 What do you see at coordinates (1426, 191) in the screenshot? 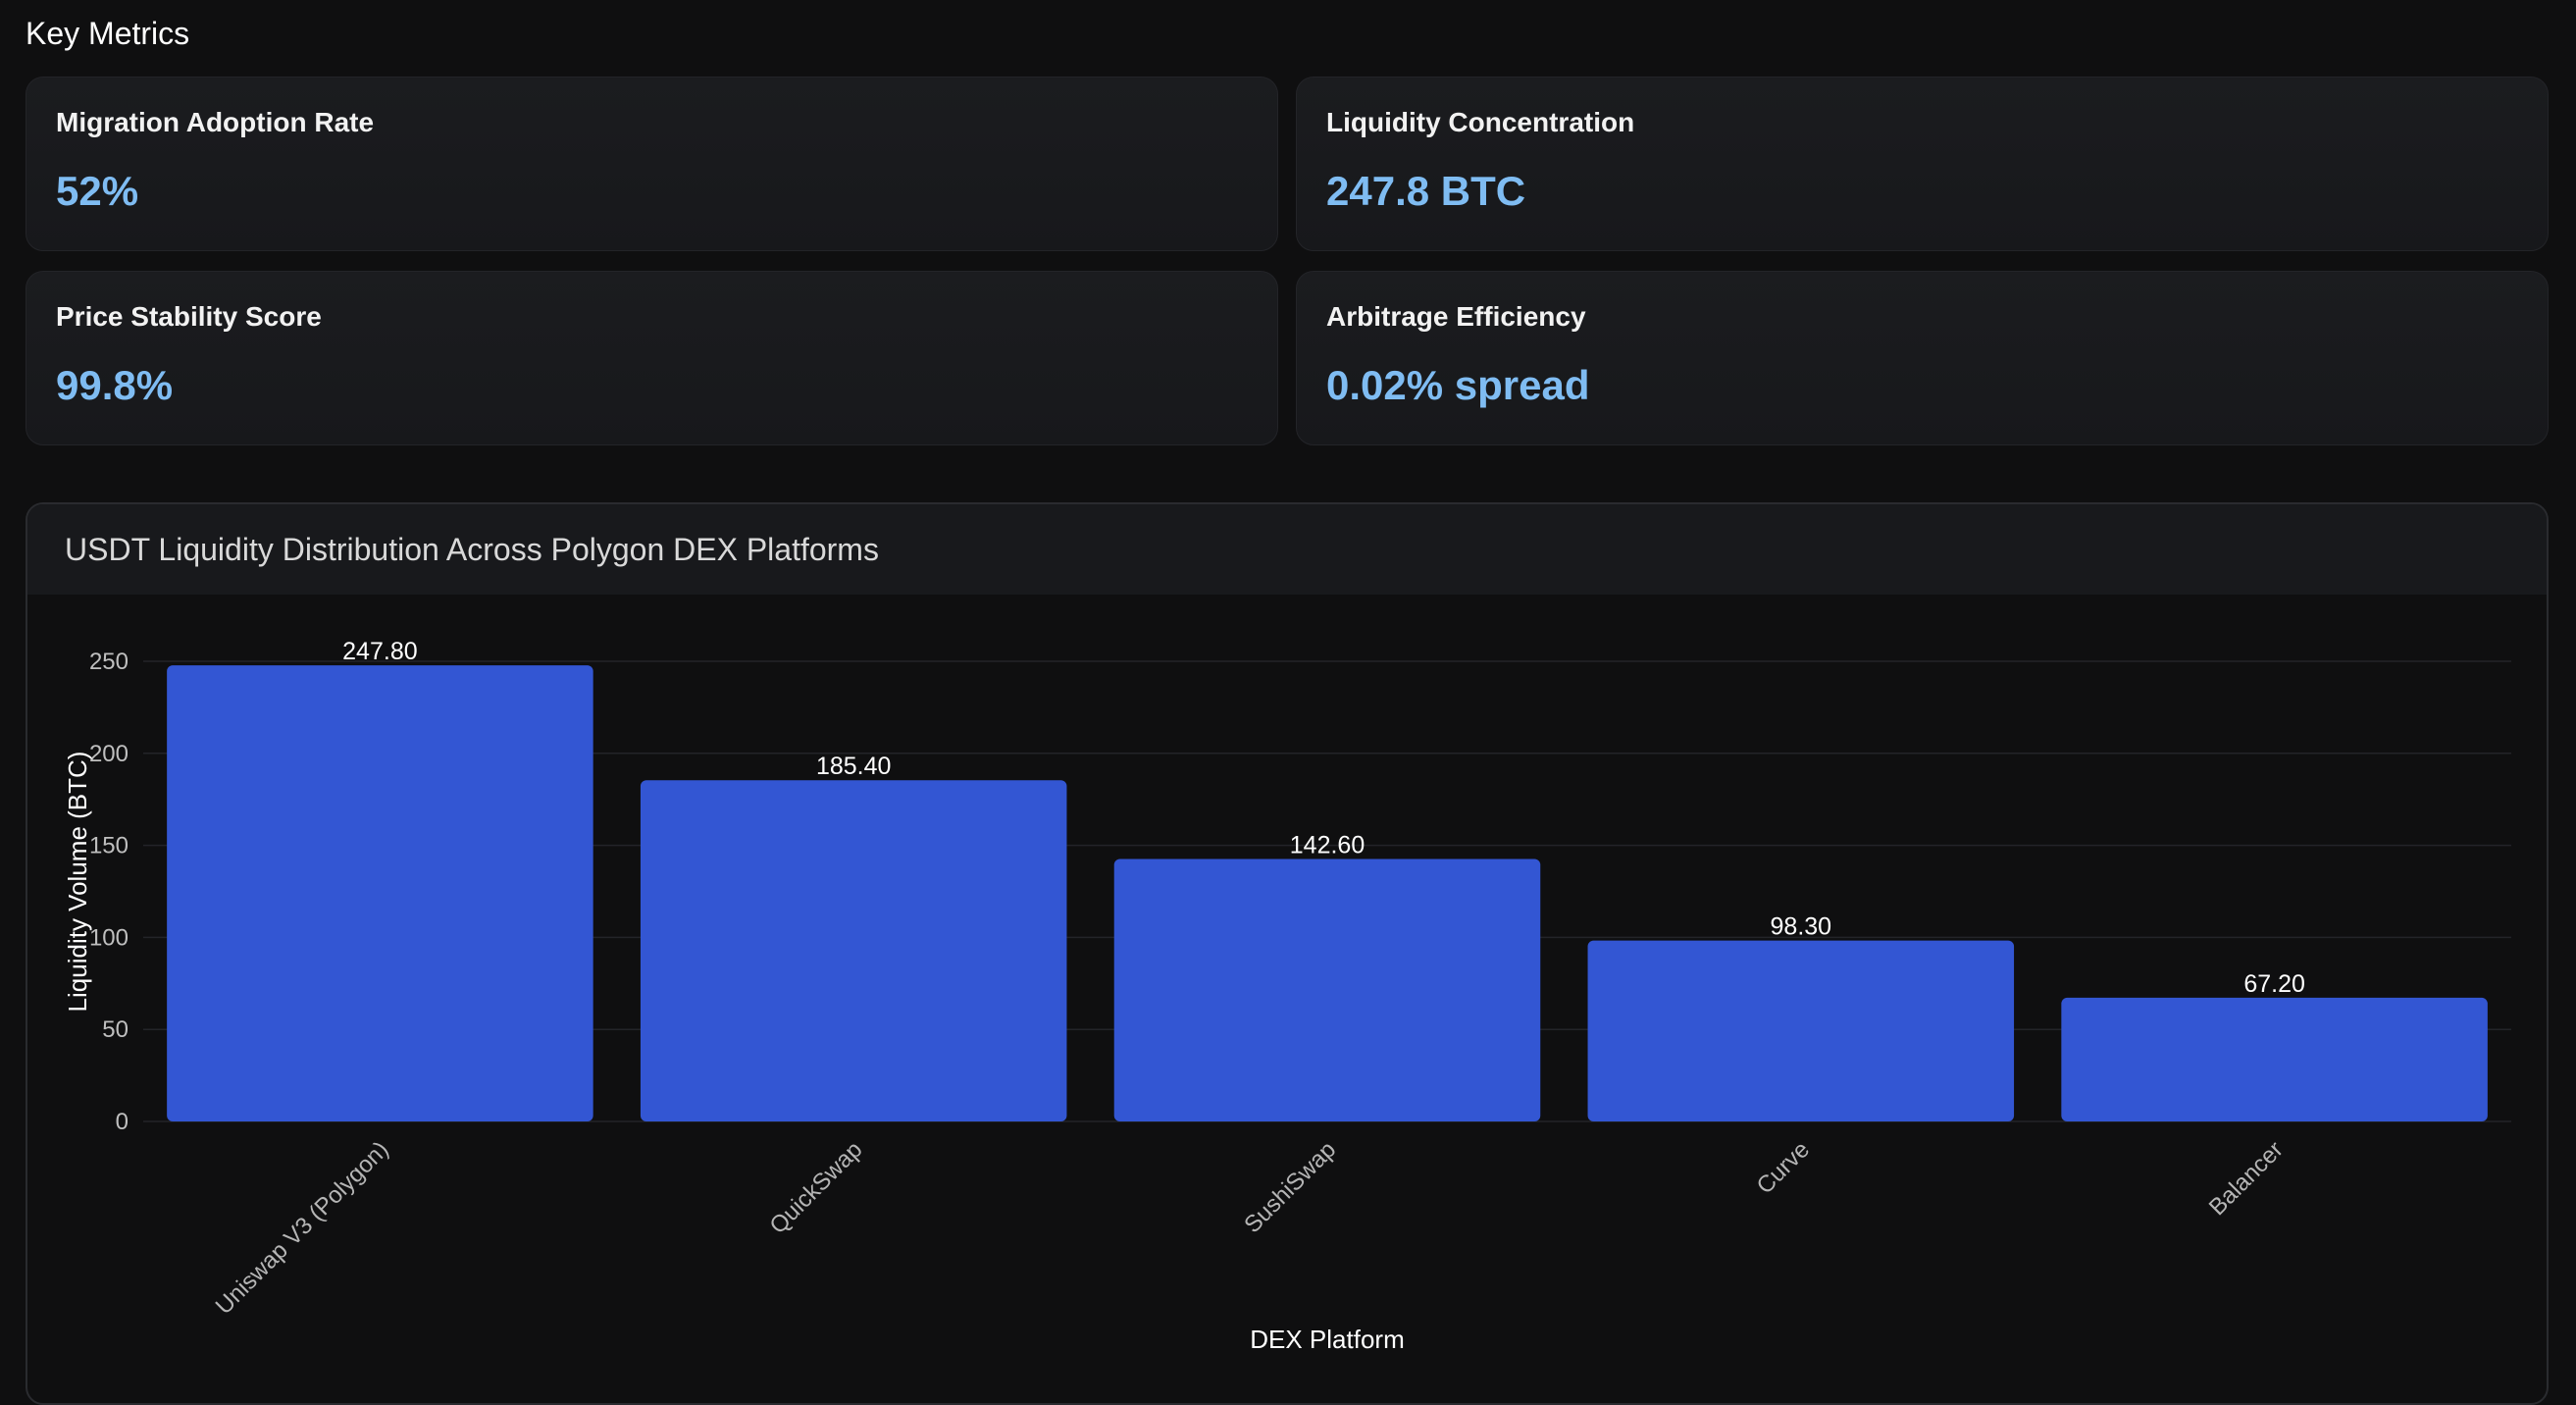
I see `metric-value: 247.8 BTC` at bounding box center [1426, 191].